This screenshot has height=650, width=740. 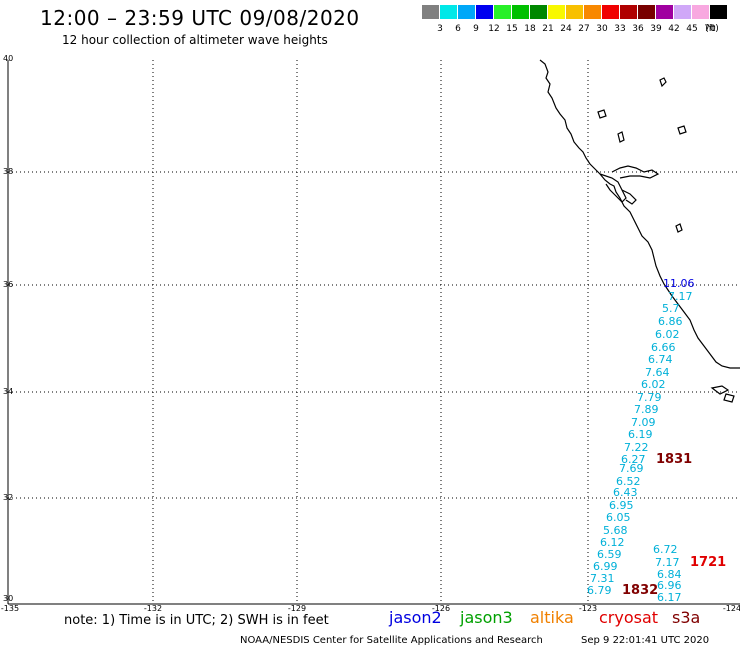 I want to click on lon-label-132: -132, so click(x=153, y=608).